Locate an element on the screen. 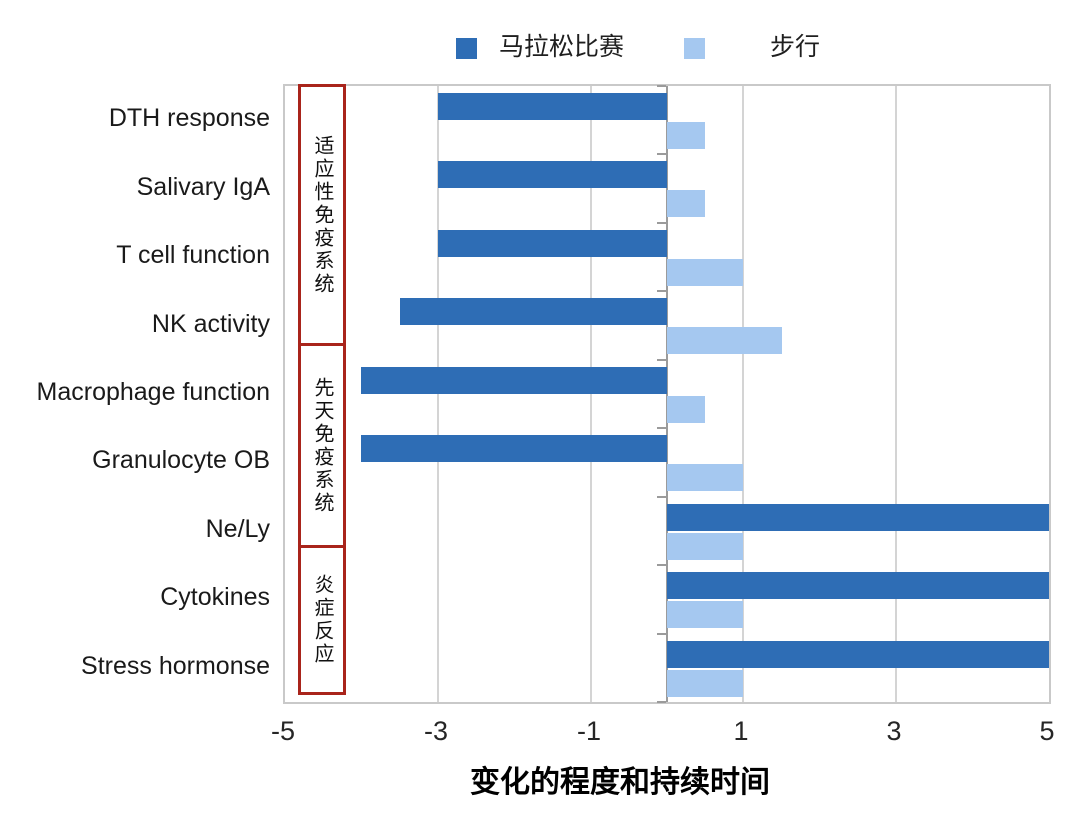  category-label-dth-response: DTH response is located at coordinates (189, 118).